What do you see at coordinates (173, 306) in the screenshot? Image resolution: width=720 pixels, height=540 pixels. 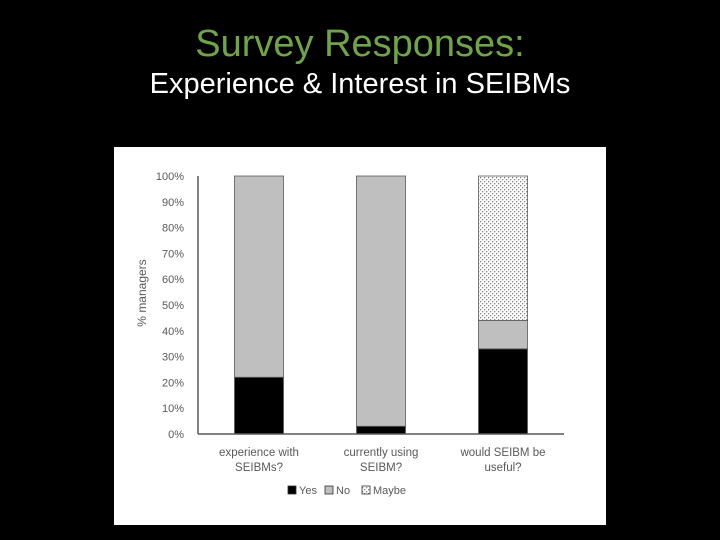 I see `y-tick-label: 50%` at bounding box center [173, 306].